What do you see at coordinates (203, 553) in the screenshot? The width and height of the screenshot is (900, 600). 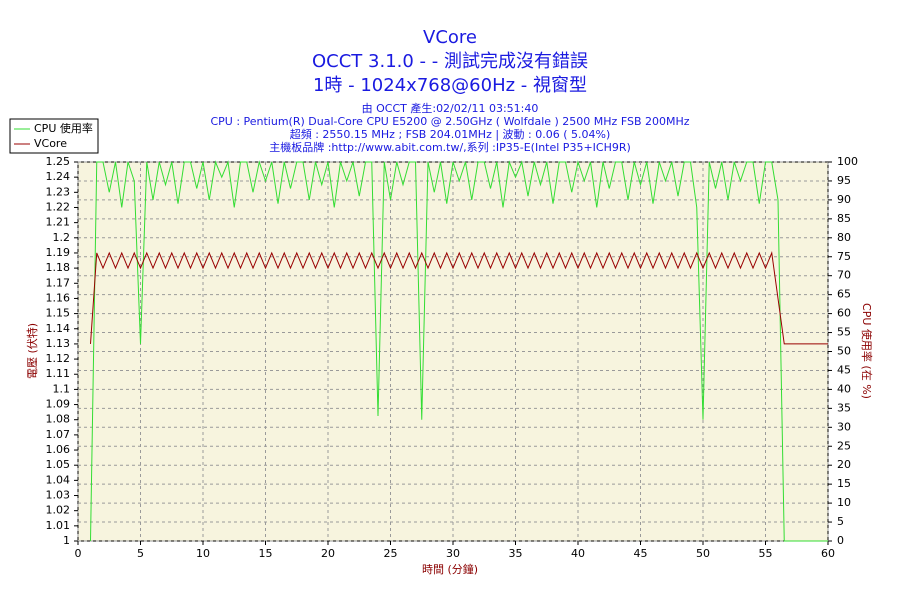 I see `x-tick-label: 10` at bounding box center [203, 553].